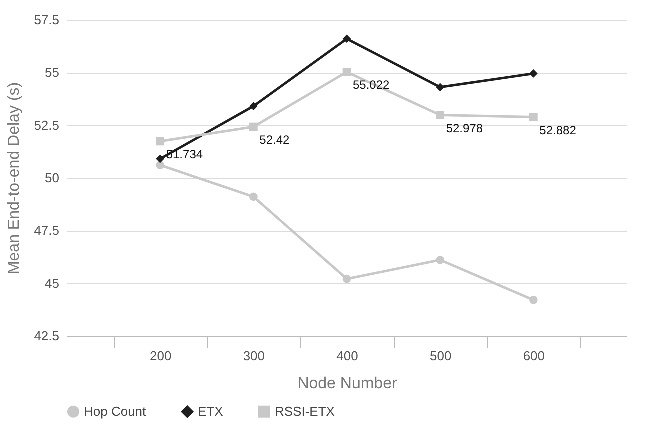 The width and height of the screenshot is (655, 431). Describe the element at coordinates (465, 128) in the screenshot. I see `data-label: 52.978` at that location.